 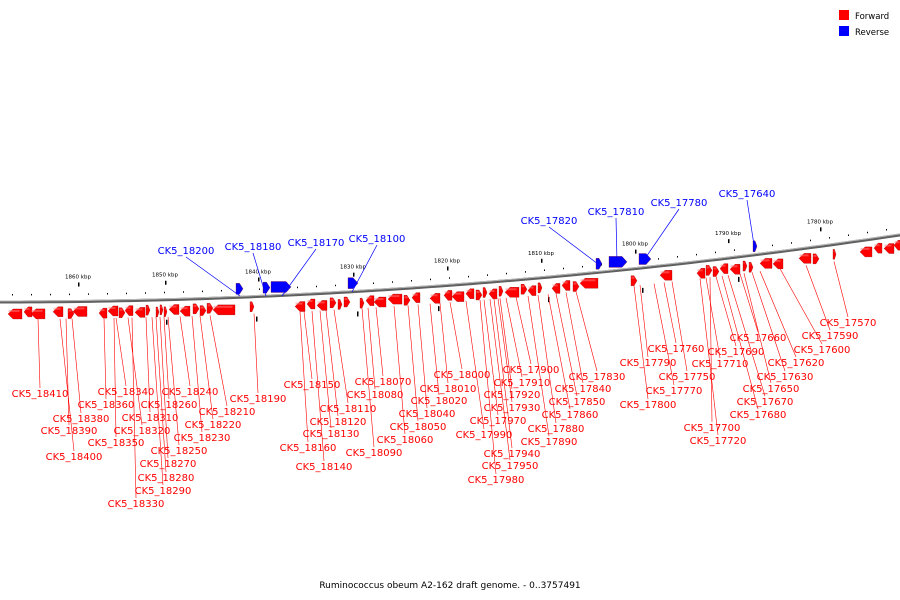 What do you see at coordinates (676, 349) in the screenshot?
I see `forward-gene-label: CK5_17760` at bounding box center [676, 349].